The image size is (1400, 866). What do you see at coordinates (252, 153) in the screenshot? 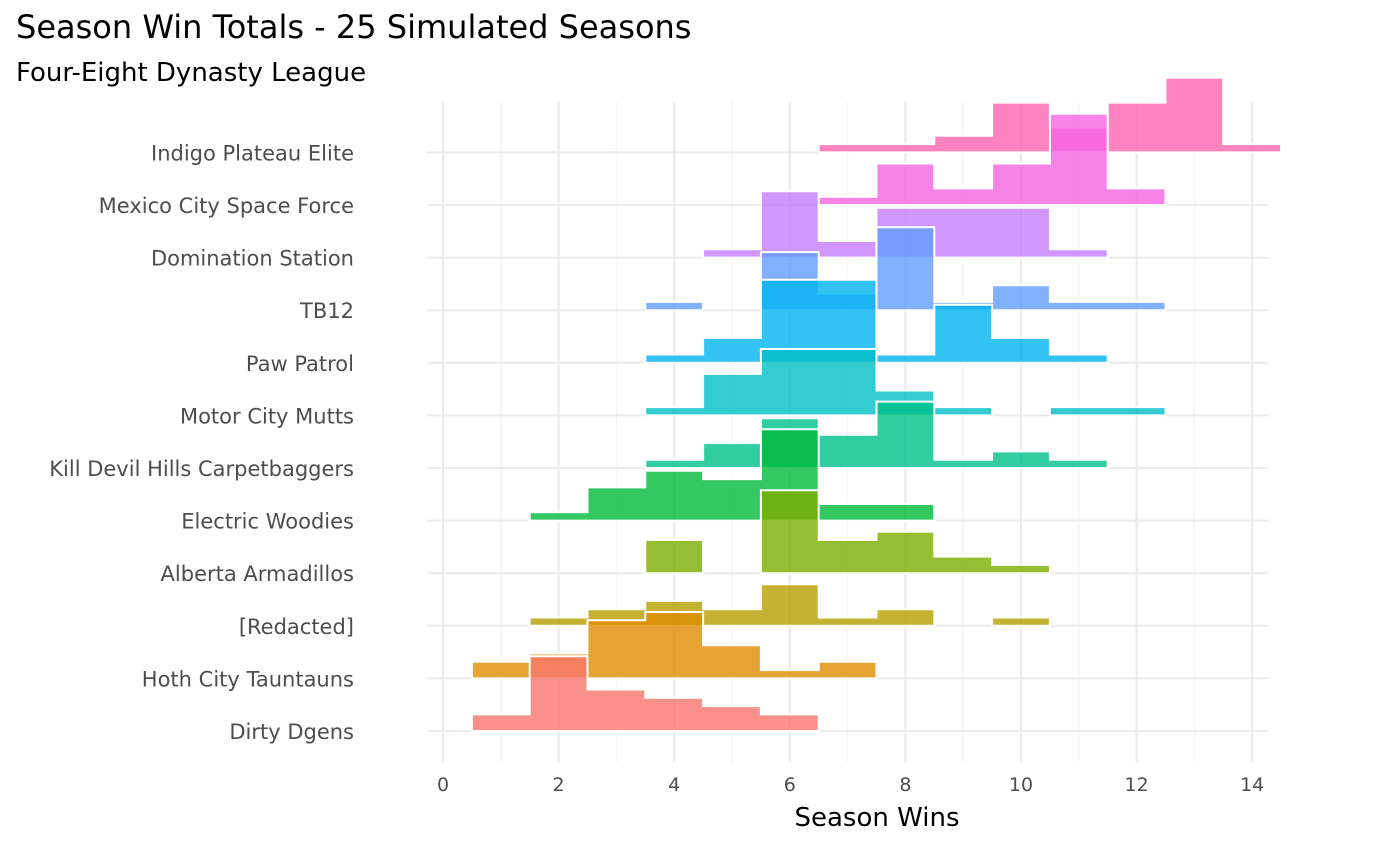
I see `y-axis-label: Indigo Plateau Elite` at bounding box center [252, 153].